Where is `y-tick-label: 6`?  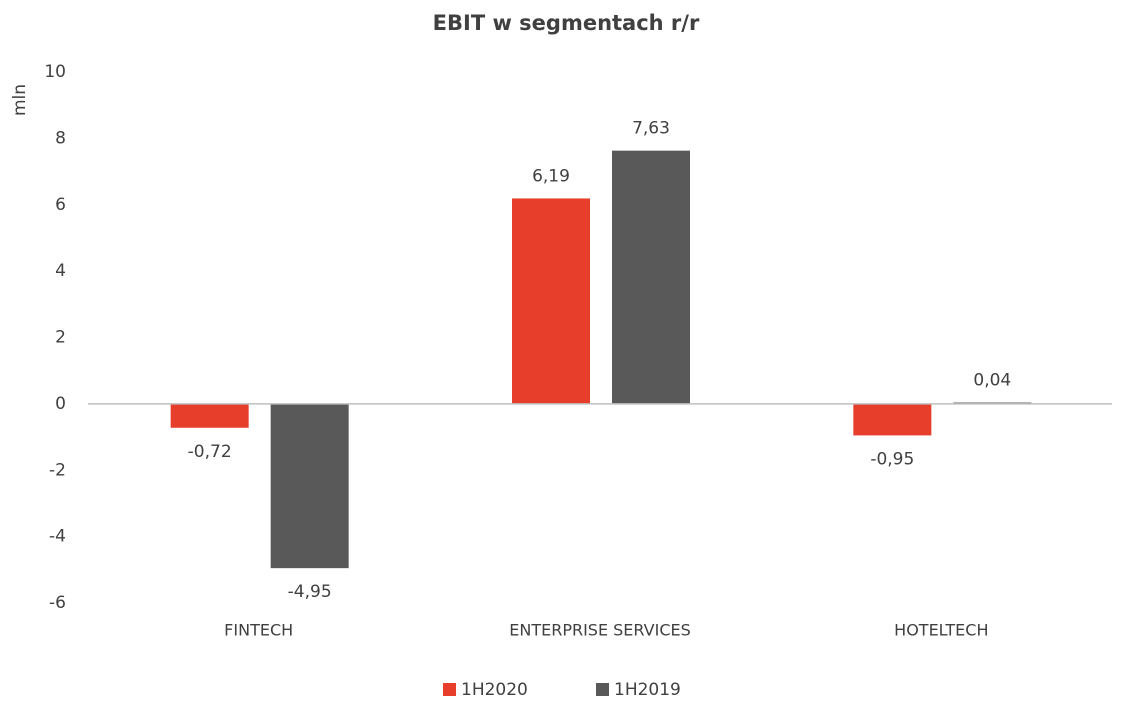 y-tick-label: 6 is located at coordinates (60, 205).